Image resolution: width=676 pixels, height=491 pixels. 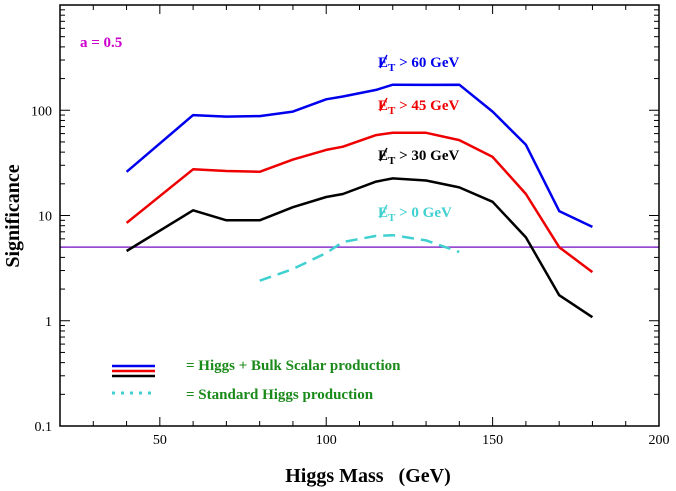 What do you see at coordinates (45, 217) in the screenshot?
I see `y-tick-label: 10` at bounding box center [45, 217].